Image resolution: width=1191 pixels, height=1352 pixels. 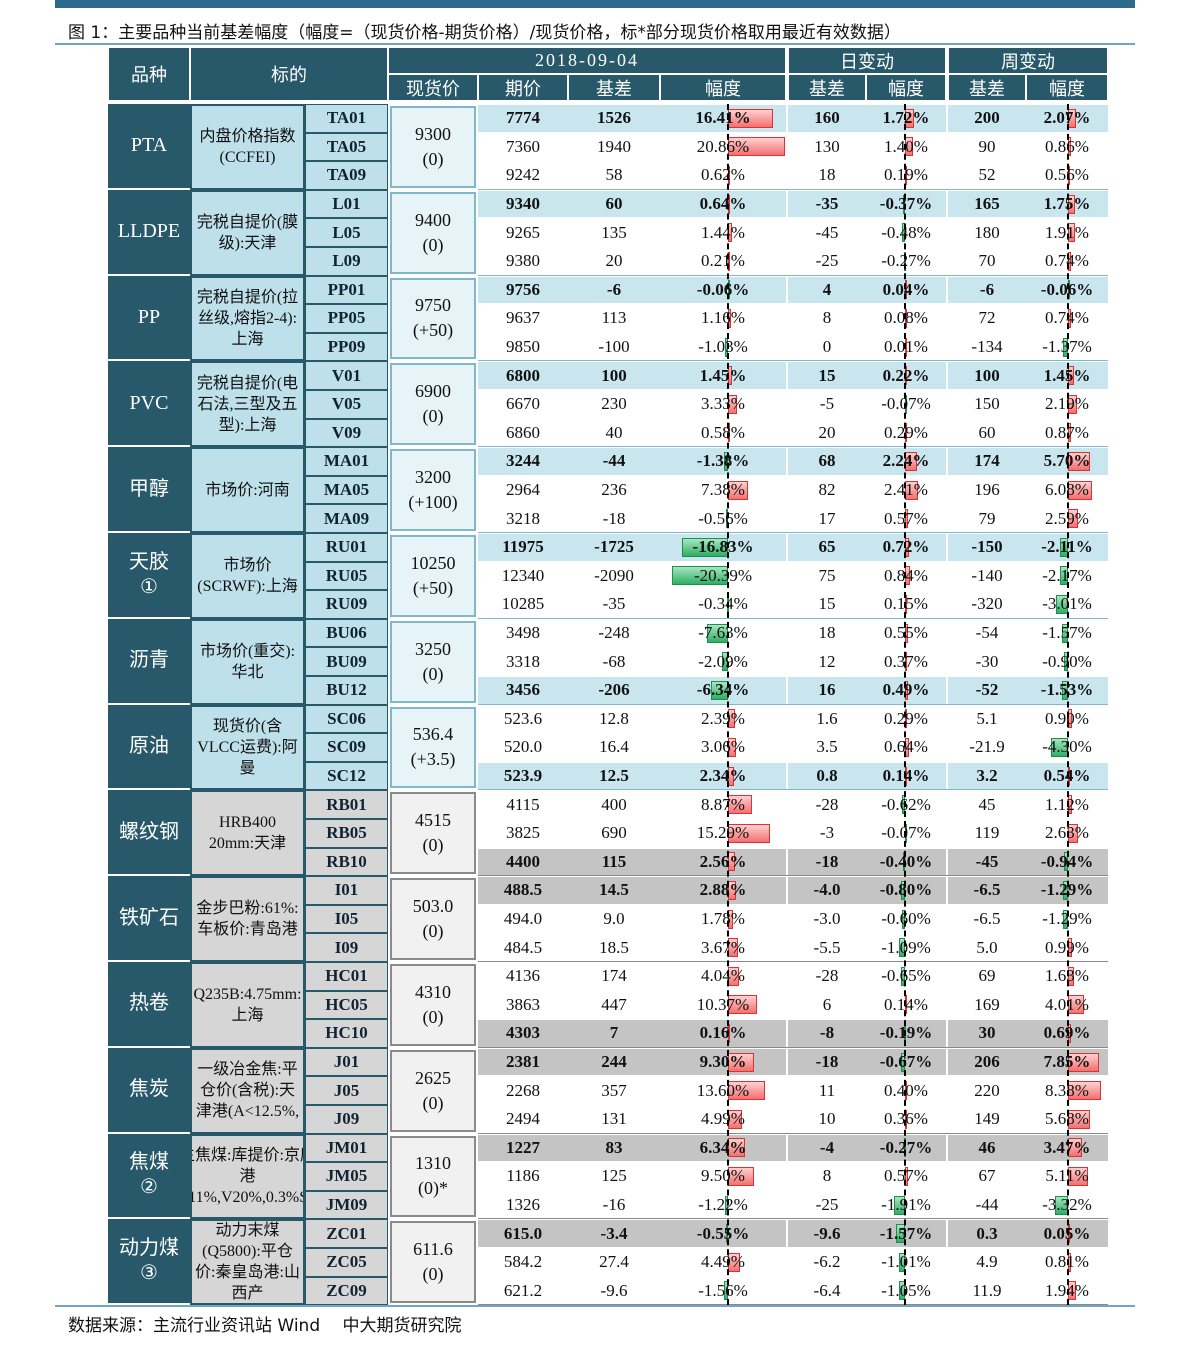 What do you see at coordinates (346, 433) in the screenshot?
I see `contract-code: V09` at bounding box center [346, 433].